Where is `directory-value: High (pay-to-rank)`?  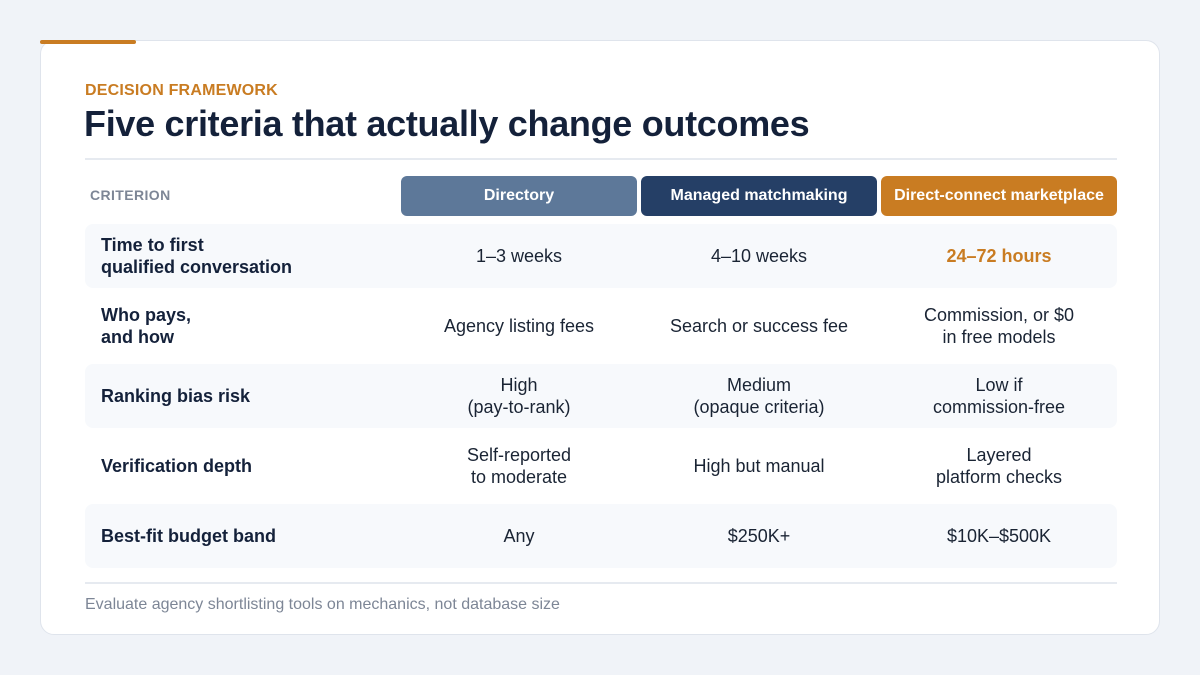 directory-value: High (pay-to-rank) is located at coordinates (519, 396).